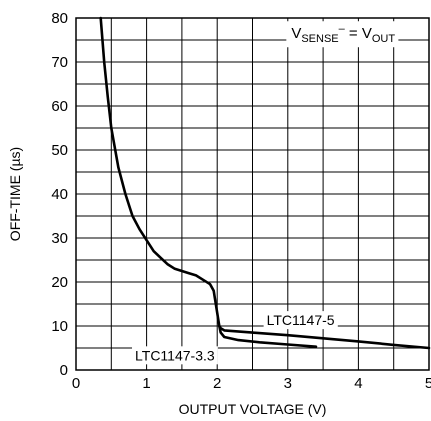  What do you see at coordinates (59, 150) in the screenshot?
I see `y-tick-label: 50` at bounding box center [59, 150].